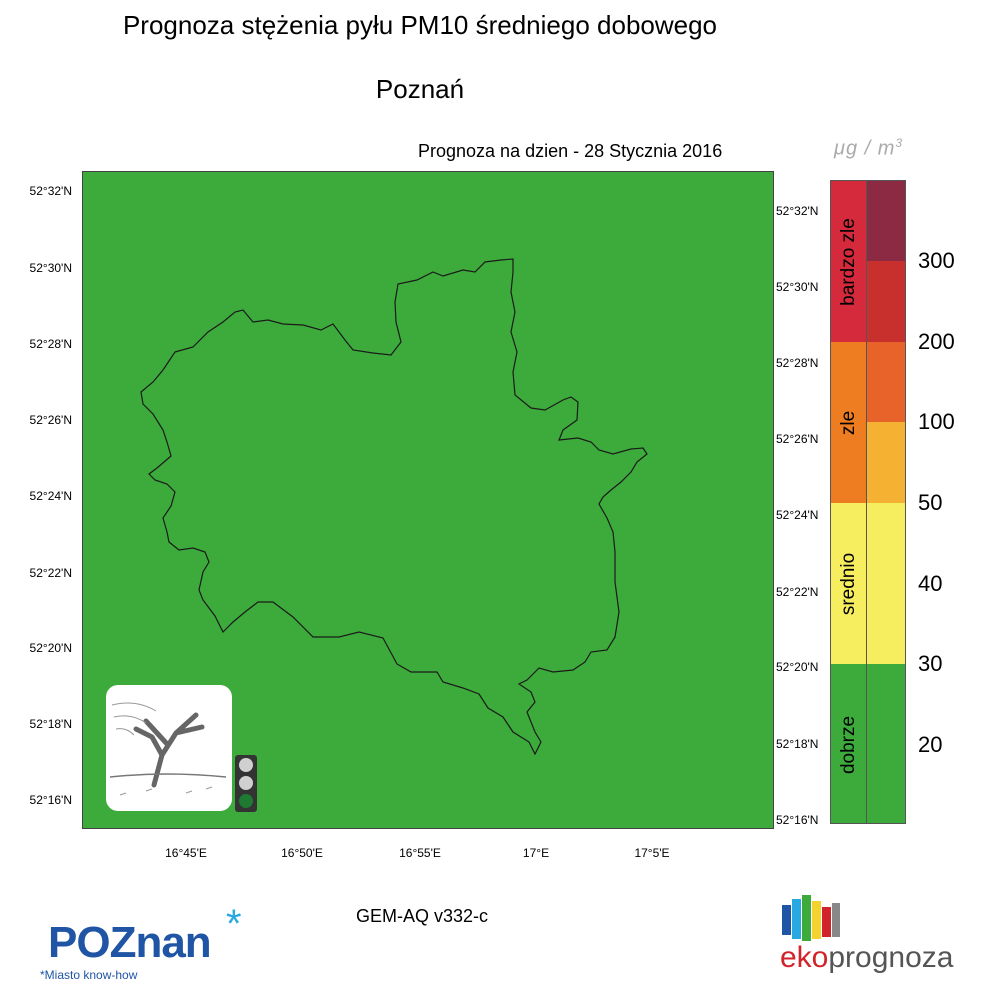 Image resolution: width=1000 pixels, height=1000 pixels. I want to click on poznan-logo: POZnan * *Miasto know-how, so click(154, 947).